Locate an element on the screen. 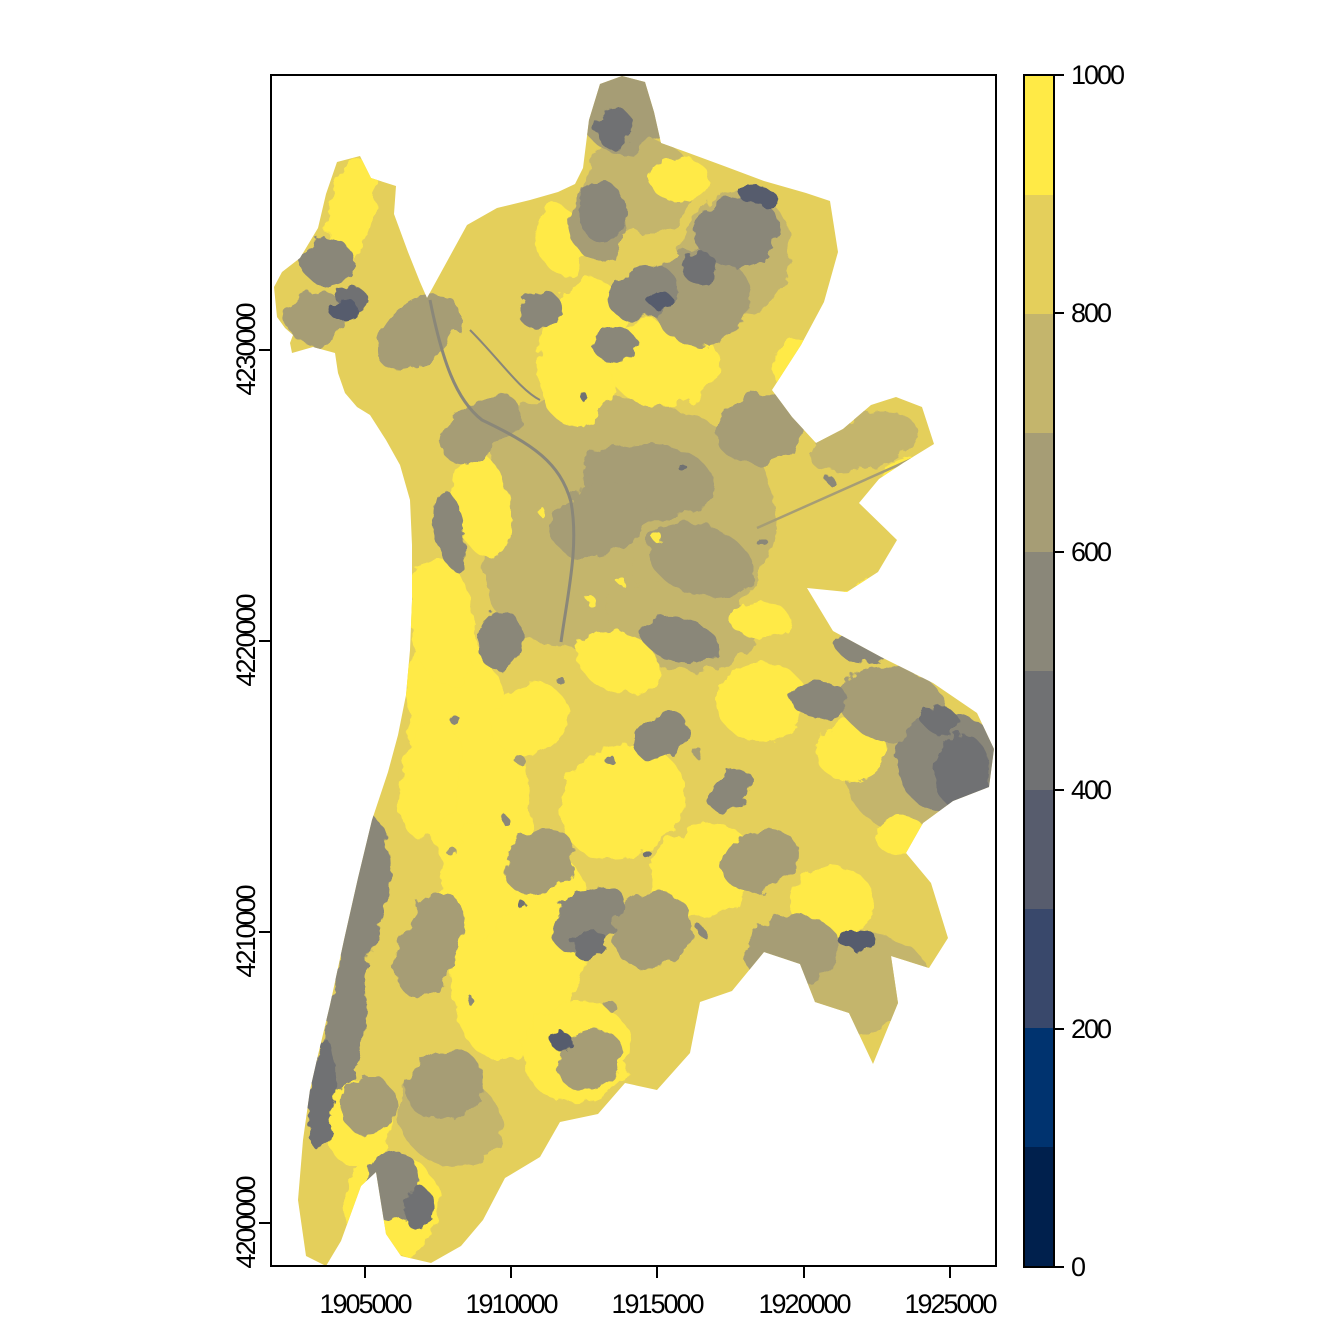 The image size is (1344, 1344). stream-line is located at coordinates (502, 471).